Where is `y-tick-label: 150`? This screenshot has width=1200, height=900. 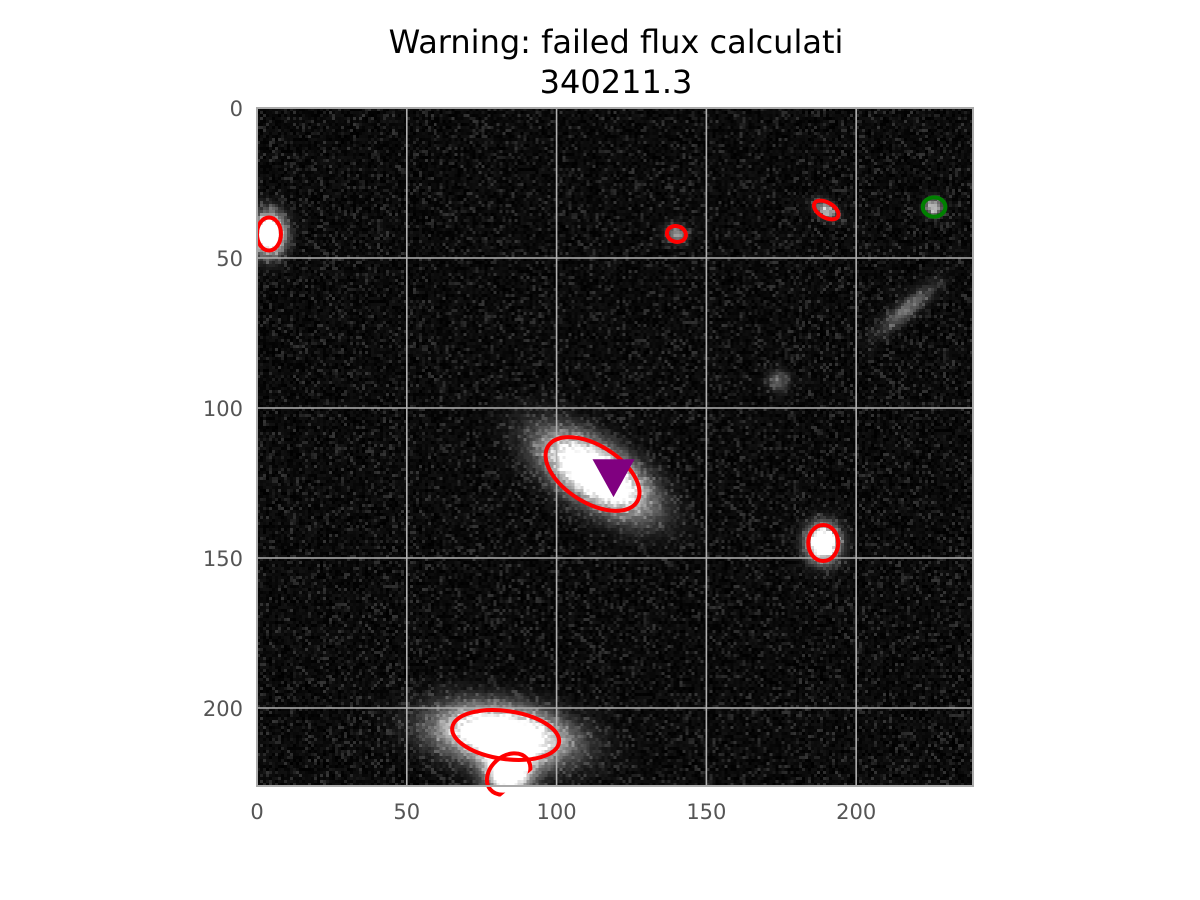
y-tick-label: 150 is located at coordinates (223, 559).